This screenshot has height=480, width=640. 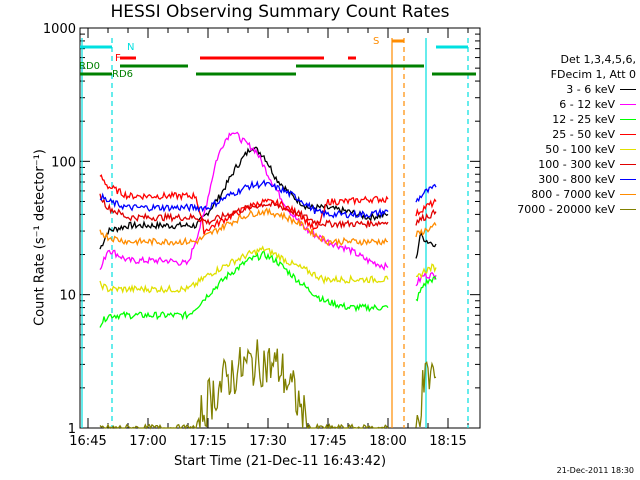 I want to click on flag-label-f: F, so click(x=118, y=58).